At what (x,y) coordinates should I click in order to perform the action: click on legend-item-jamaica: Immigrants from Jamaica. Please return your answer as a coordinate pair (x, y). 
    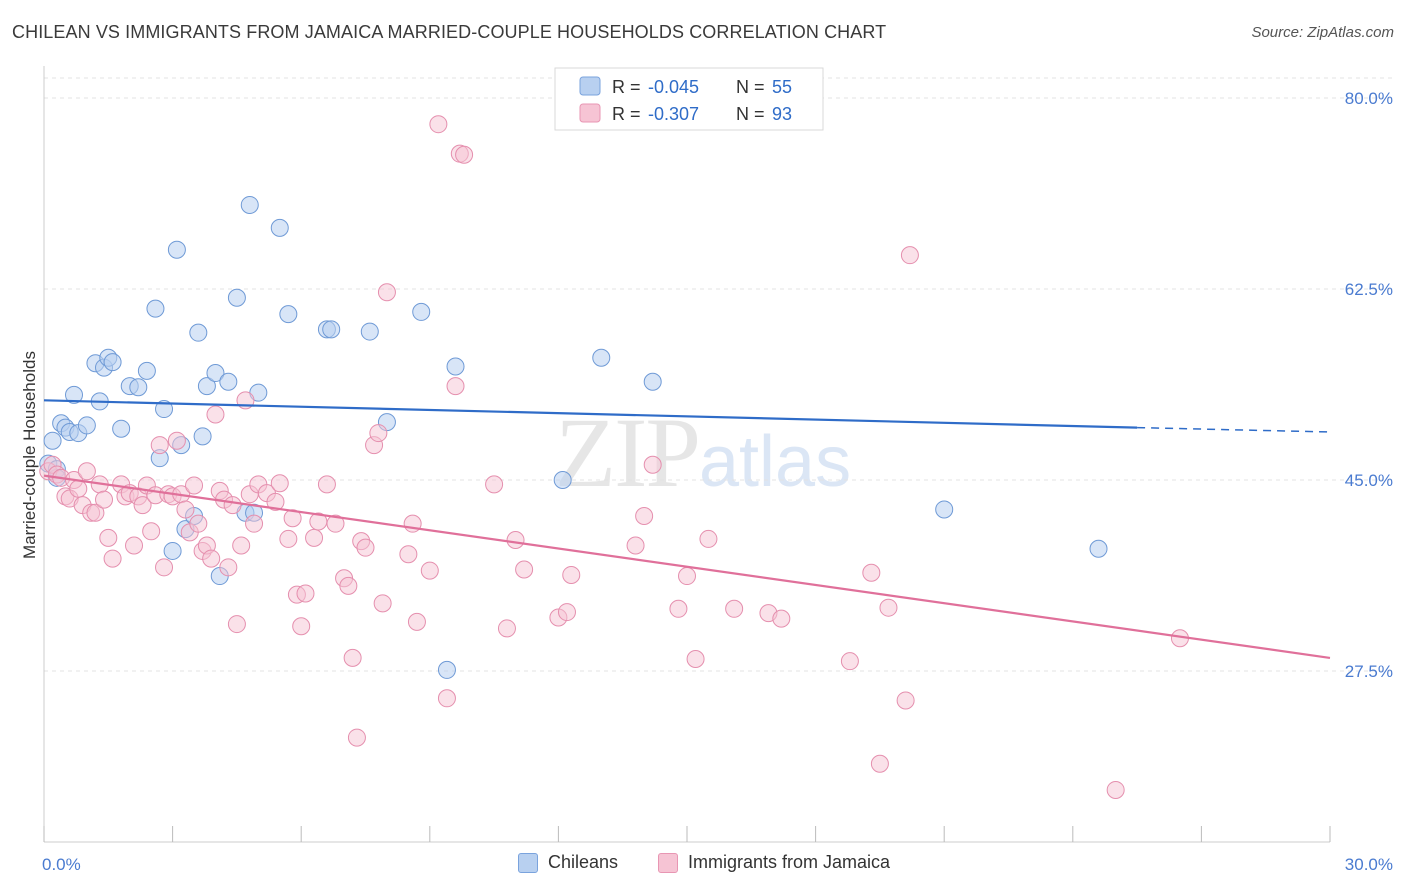
    Looking at the image, I should click on (774, 862).